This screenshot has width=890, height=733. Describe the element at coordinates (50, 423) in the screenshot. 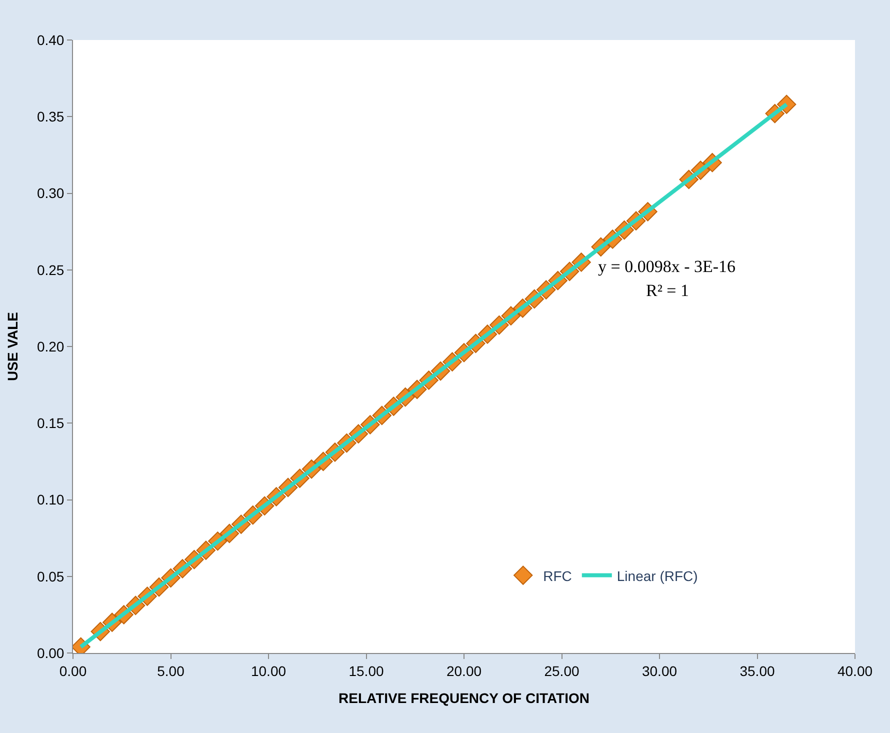

I see `y-tick-label: 0.15` at that location.